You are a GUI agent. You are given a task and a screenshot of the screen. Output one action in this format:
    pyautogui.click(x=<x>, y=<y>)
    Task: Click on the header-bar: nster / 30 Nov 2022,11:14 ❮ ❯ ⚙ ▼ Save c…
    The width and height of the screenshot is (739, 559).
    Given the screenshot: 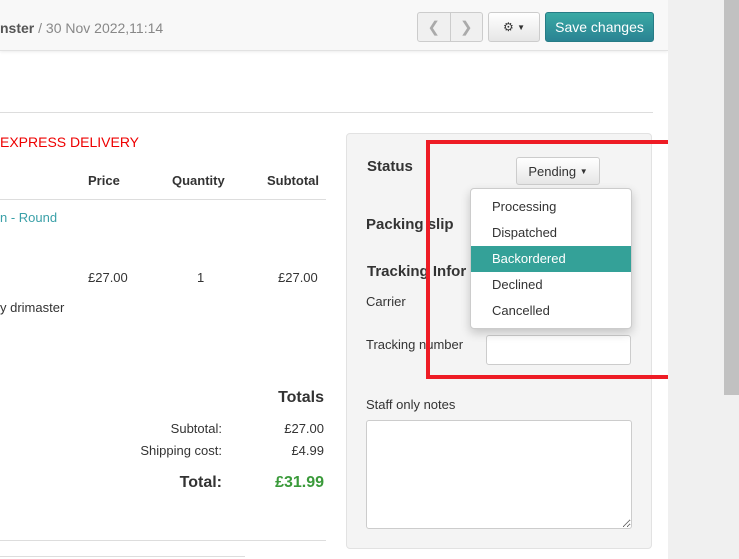 What is the action you would take?
    pyautogui.click(x=334, y=25)
    